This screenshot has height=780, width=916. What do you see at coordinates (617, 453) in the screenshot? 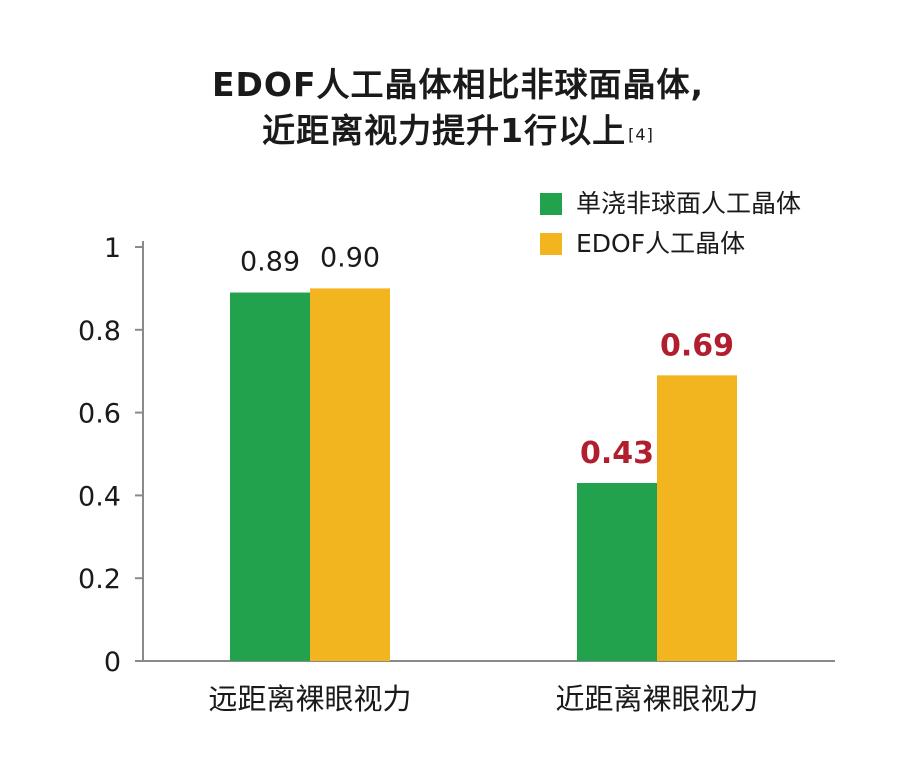
I see `data-label: 0.43` at bounding box center [617, 453].